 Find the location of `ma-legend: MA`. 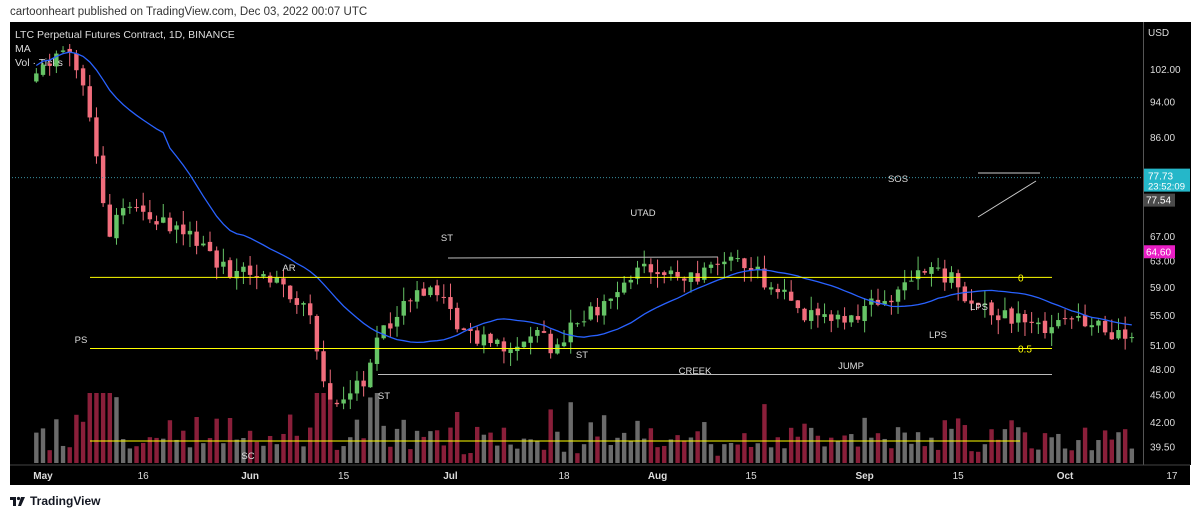

ma-legend: MA is located at coordinates (23, 49).